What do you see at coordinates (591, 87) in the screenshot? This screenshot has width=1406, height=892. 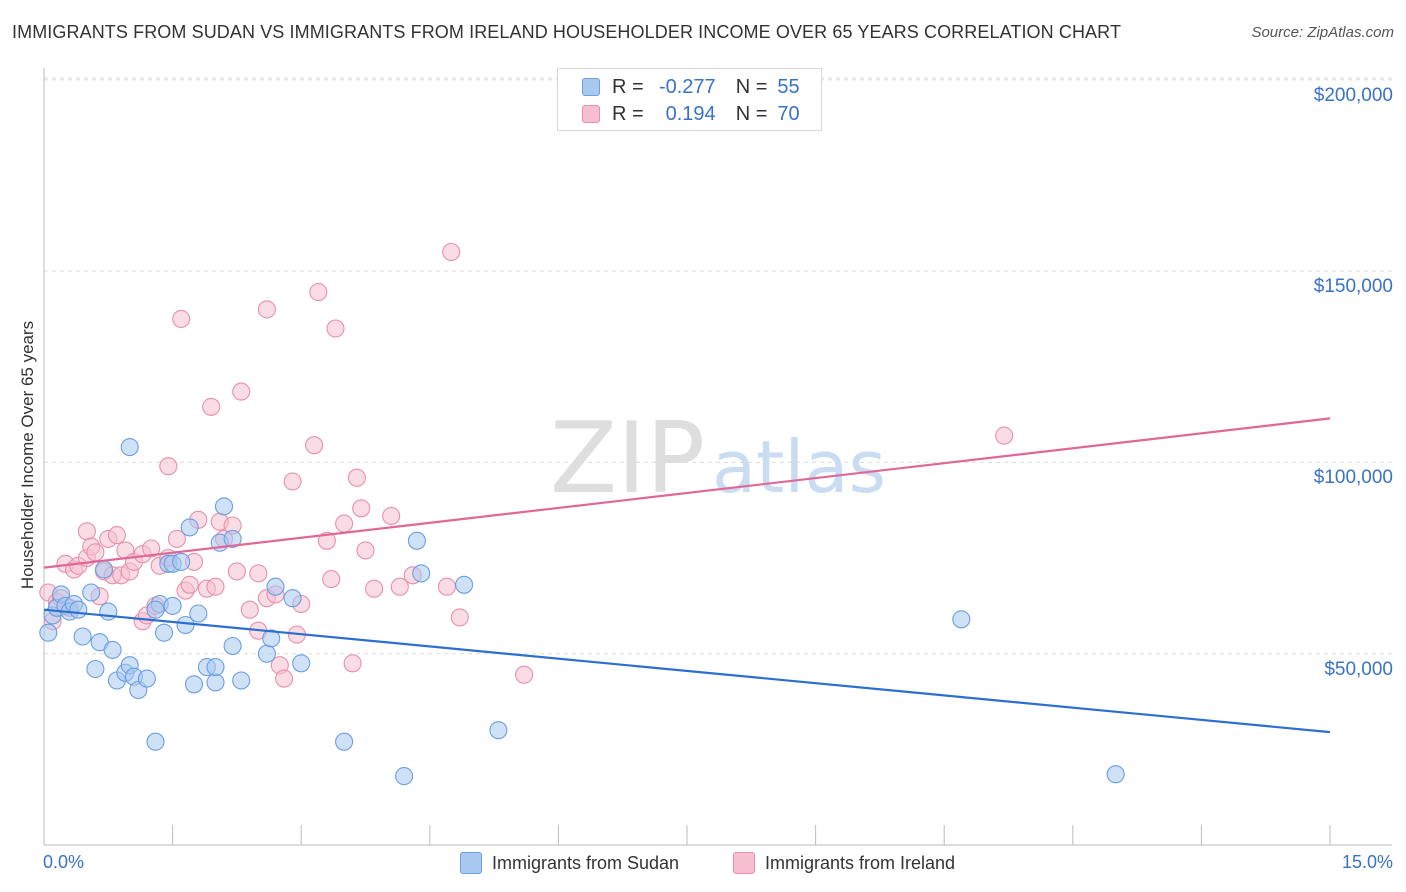 I see `sudan-swatch` at bounding box center [591, 87].